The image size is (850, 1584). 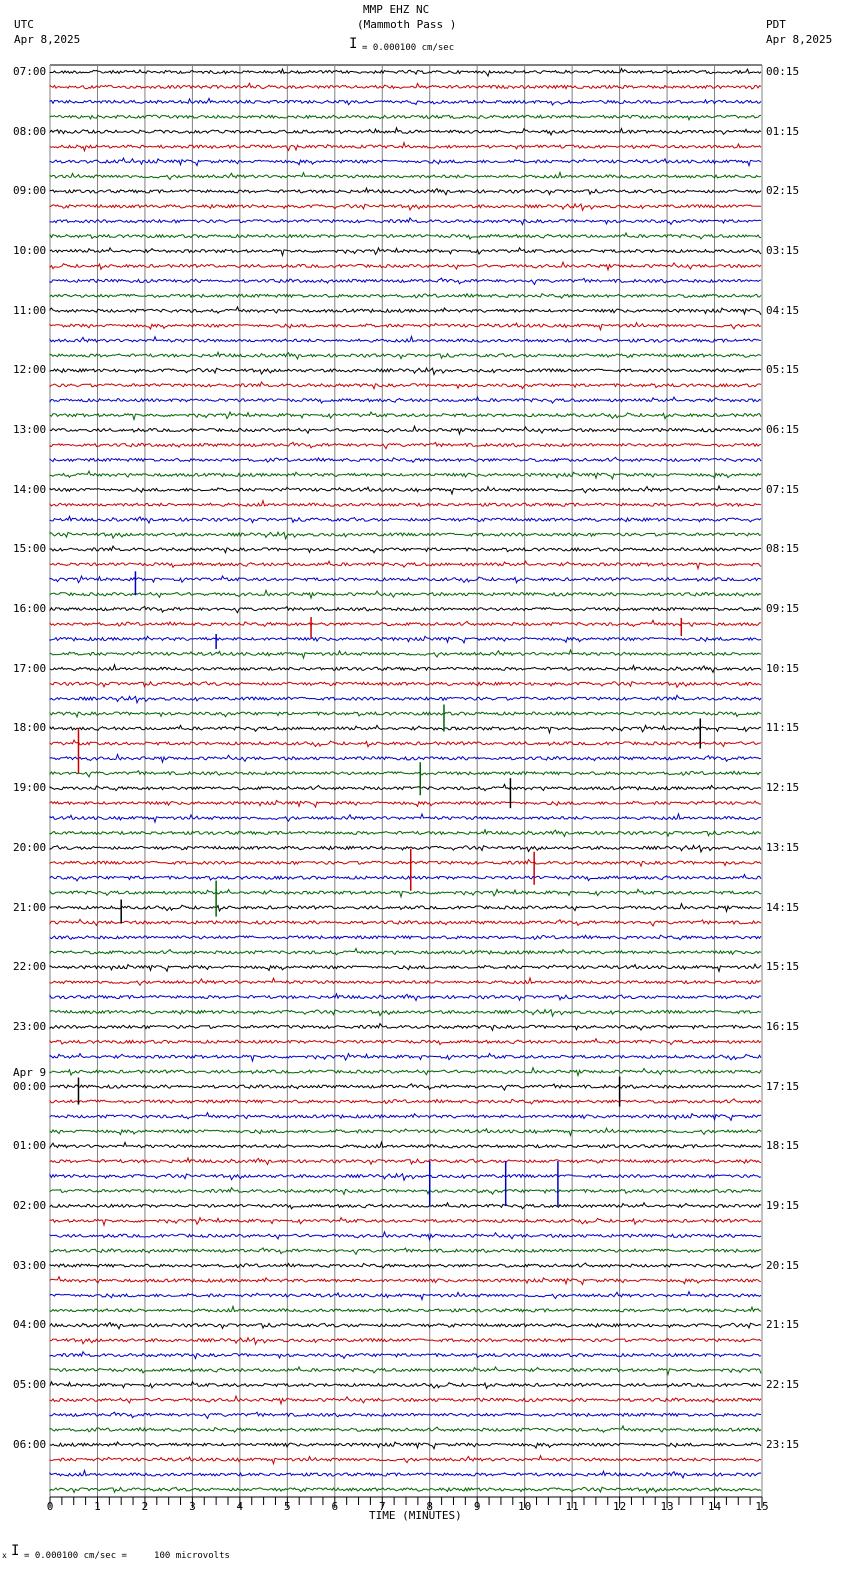 What do you see at coordinates (4, 1555) in the screenshot?
I see `footer-prefix: x` at bounding box center [4, 1555].